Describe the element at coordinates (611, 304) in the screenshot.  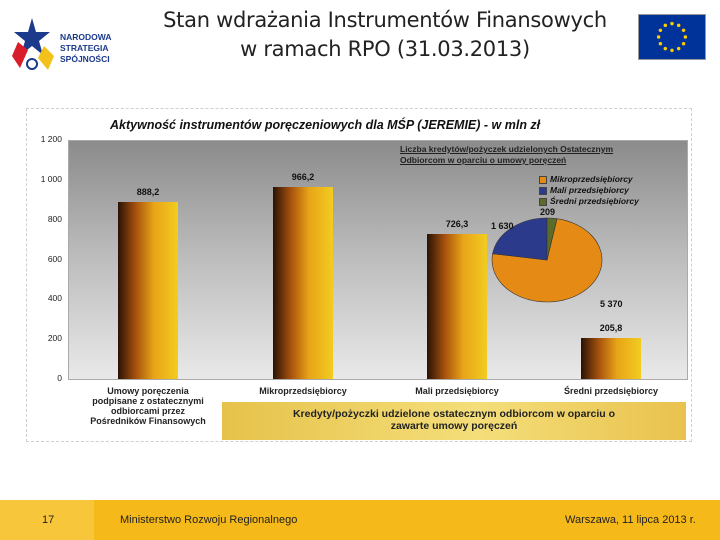
I see `pie-value-label: 5 370` at that location.